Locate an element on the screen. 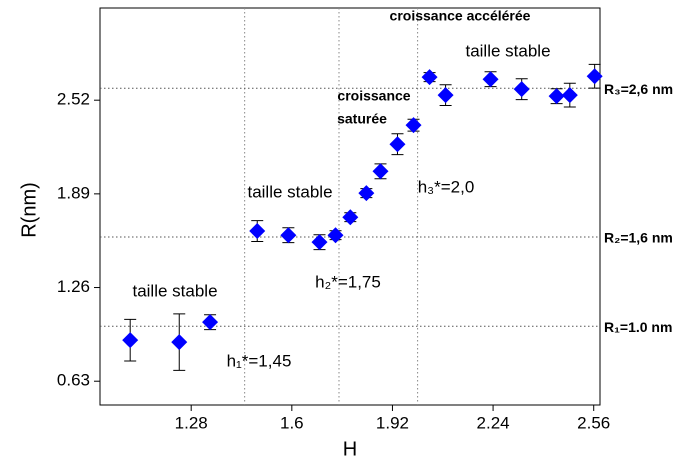 The width and height of the screenshot is (699, 463). annotation: saturée is located at coordinates (362, 119).